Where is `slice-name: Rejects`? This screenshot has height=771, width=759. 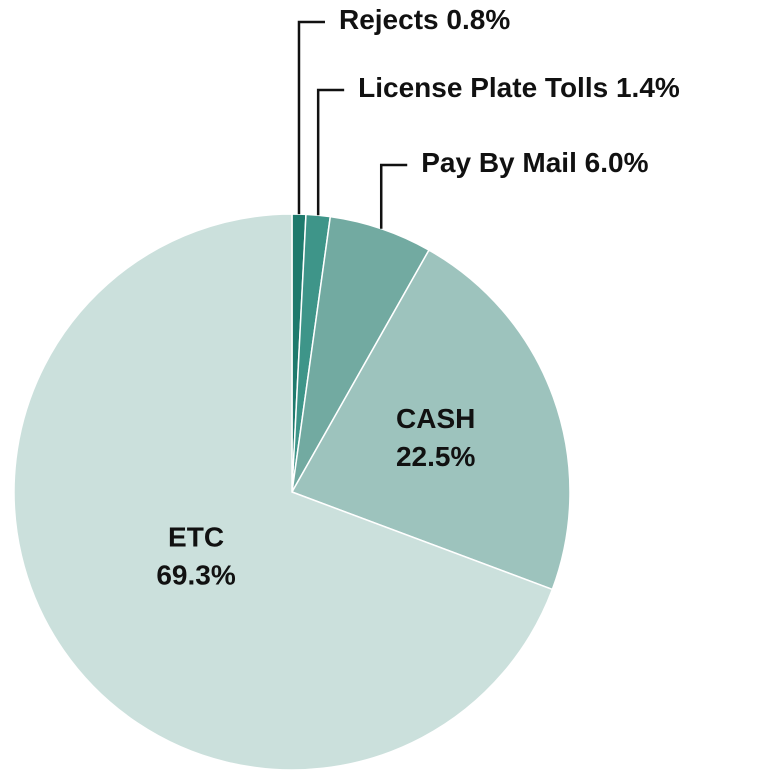 slice-name: Rejects is located at coordinates (389, 19).